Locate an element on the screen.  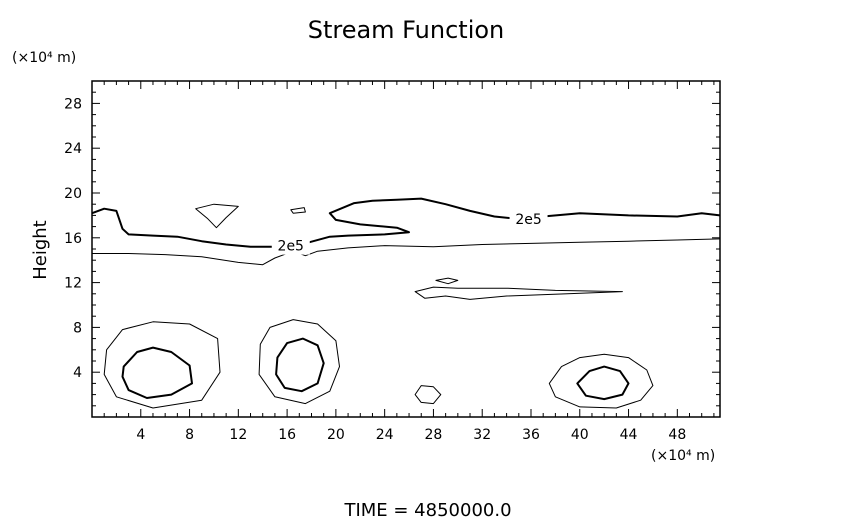
x-tick-label: 44 is located at coordinates (629, 435).